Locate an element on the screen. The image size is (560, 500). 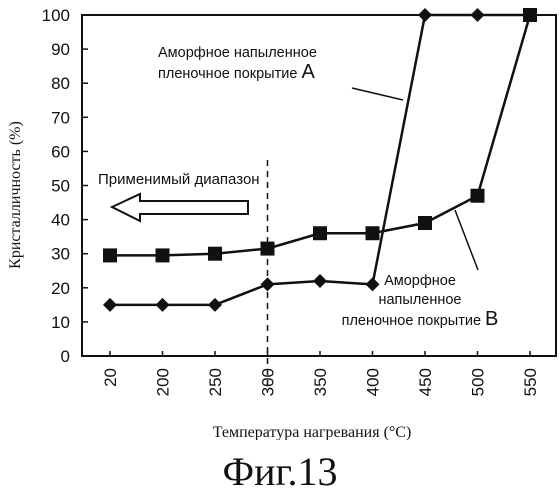
y-axis-label: Кристалличность (%) is located at coordinates (15, 195).